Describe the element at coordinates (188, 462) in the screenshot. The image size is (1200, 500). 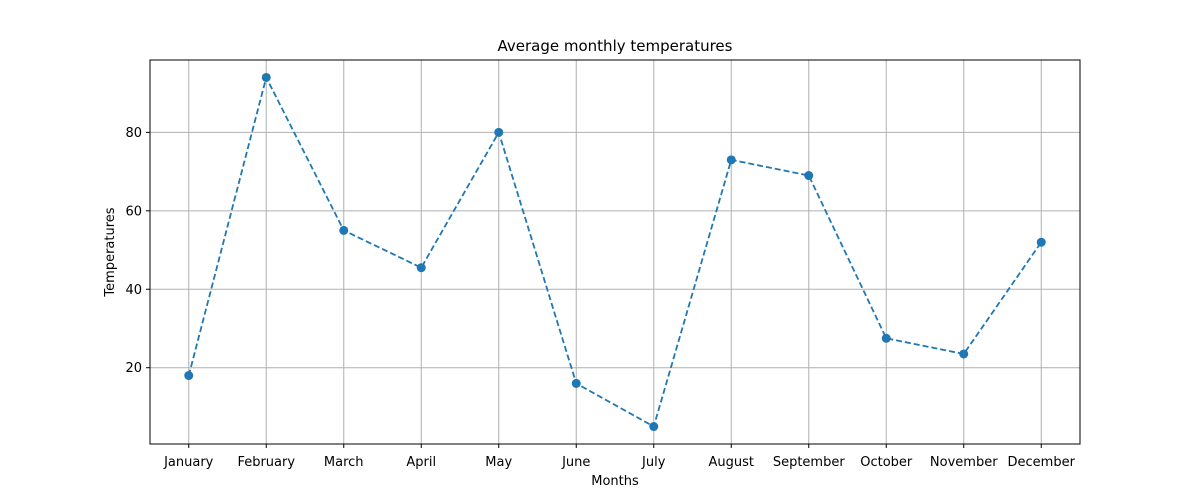
I see `x-tick-label: January` at that location.